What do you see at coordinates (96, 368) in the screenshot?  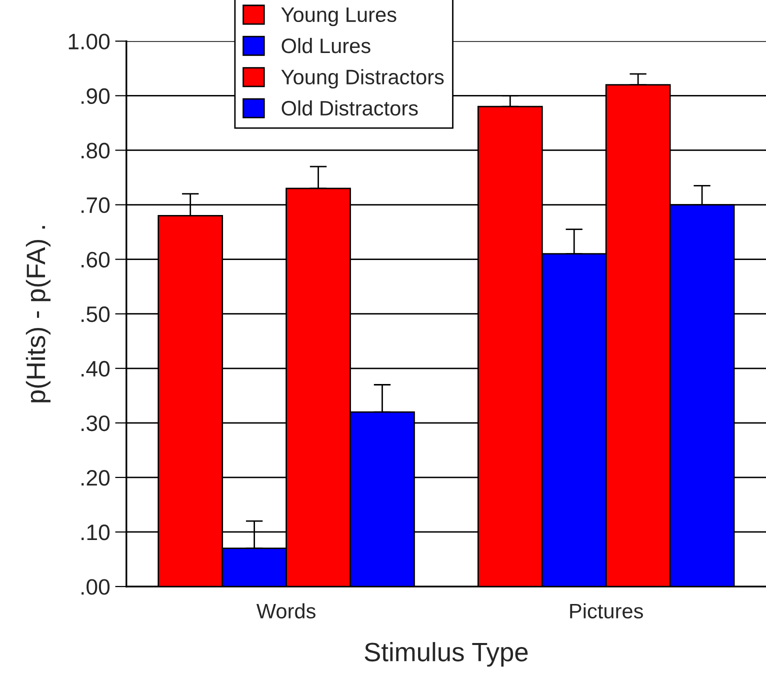 I see `y-tick-label: .40` at bounding box center [96, 368].